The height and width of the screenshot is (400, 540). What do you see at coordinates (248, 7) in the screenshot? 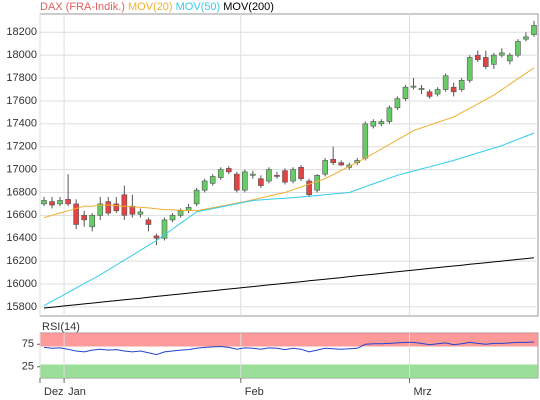
I see `legend-entry: MOV(200)` at bounding box center [248, 7].